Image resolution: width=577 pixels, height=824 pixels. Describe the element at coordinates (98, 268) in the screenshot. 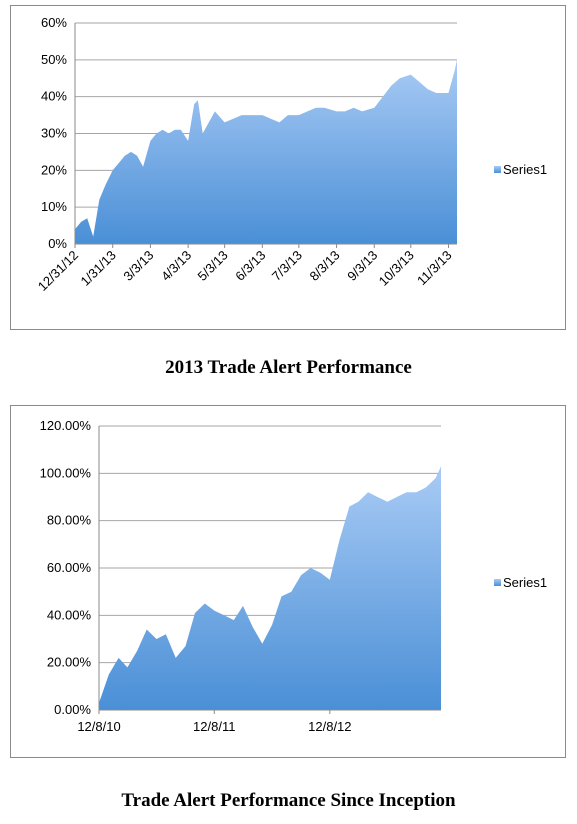

I see `x-tick-label: 1/31/13` at that location.